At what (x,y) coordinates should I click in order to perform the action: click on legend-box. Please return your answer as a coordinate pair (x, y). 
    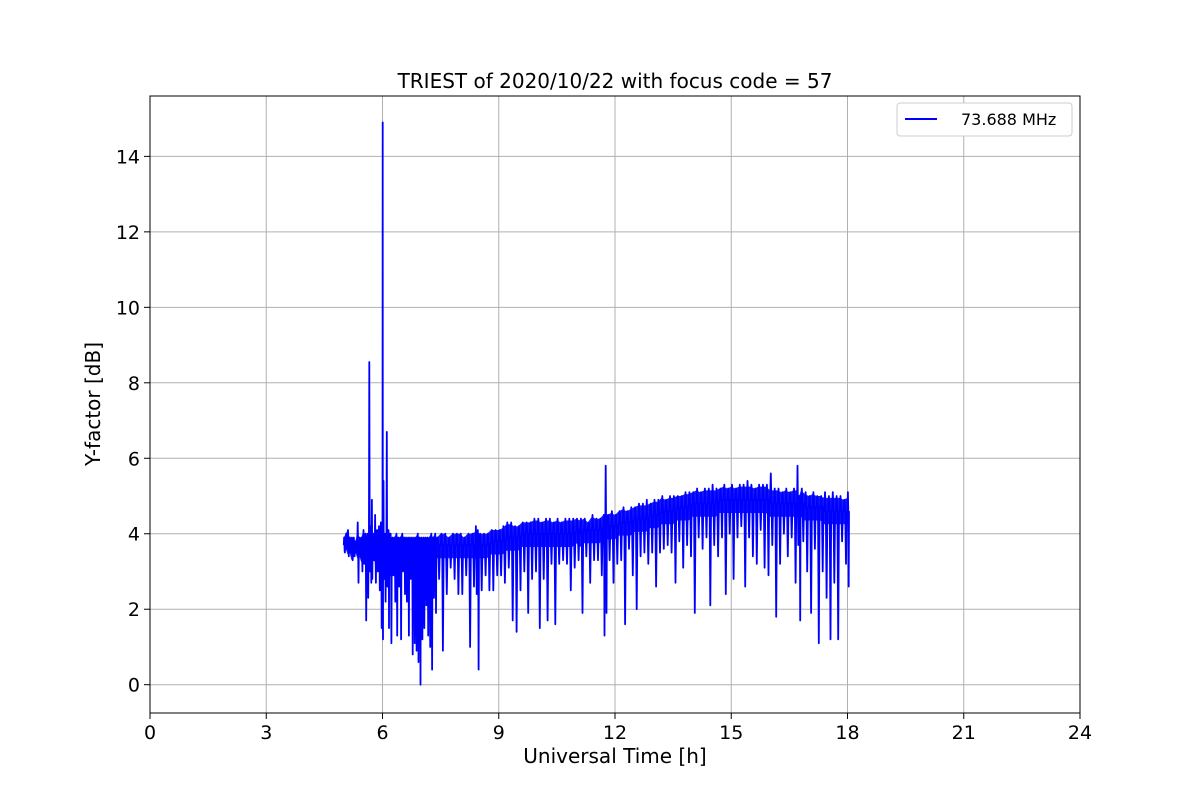
    Looking at the image, I should click on (984, 119).